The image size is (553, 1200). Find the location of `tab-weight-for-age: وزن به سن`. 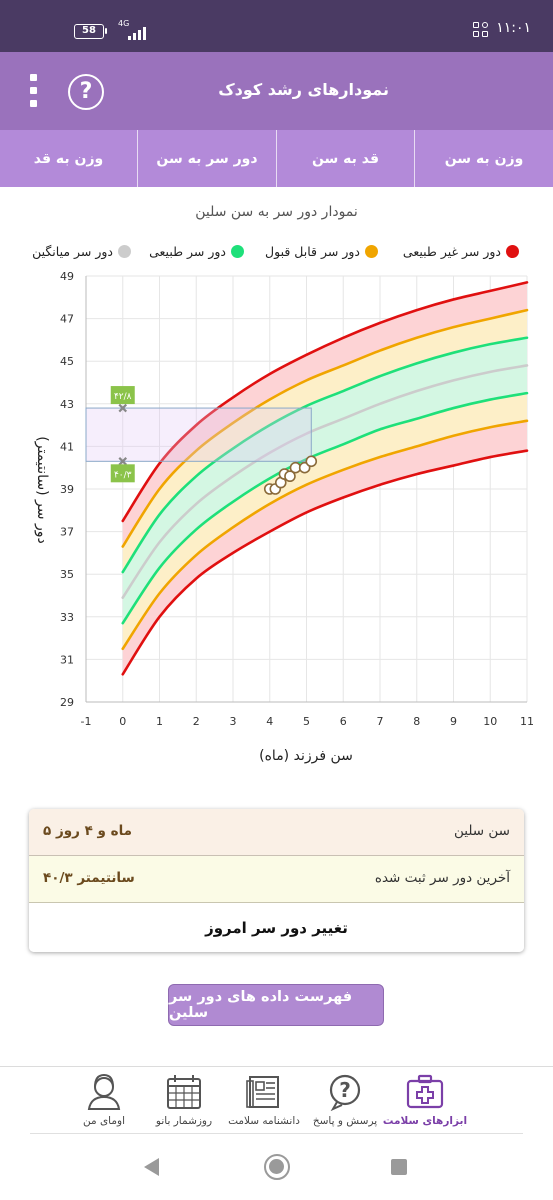

tab-weight-for-age: وزن به سن is located at coordinates (483, 158).